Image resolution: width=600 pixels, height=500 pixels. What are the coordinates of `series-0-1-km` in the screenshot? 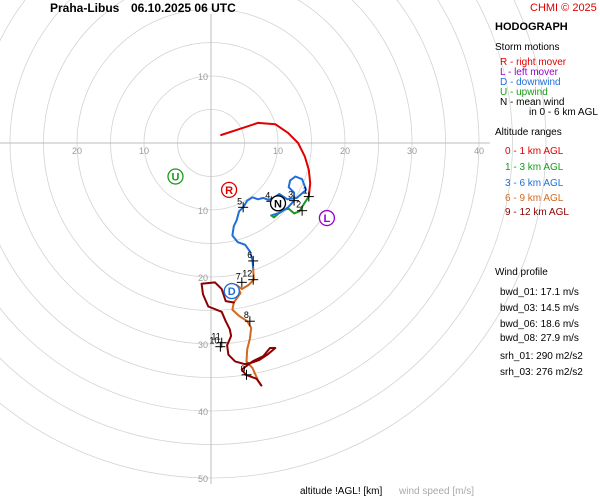 It's located at (266, 159).